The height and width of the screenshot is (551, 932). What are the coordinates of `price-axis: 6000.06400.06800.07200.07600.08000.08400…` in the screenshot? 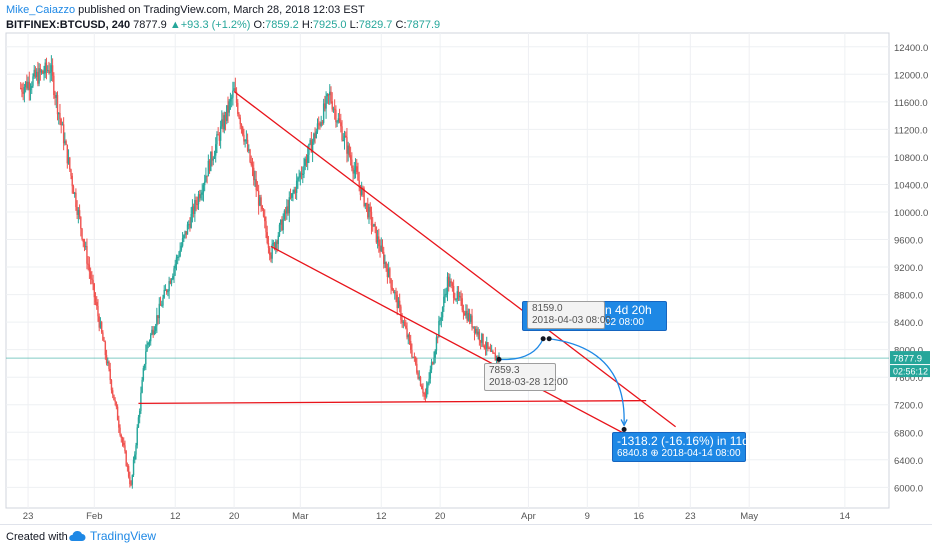 It's located at (910, 269).